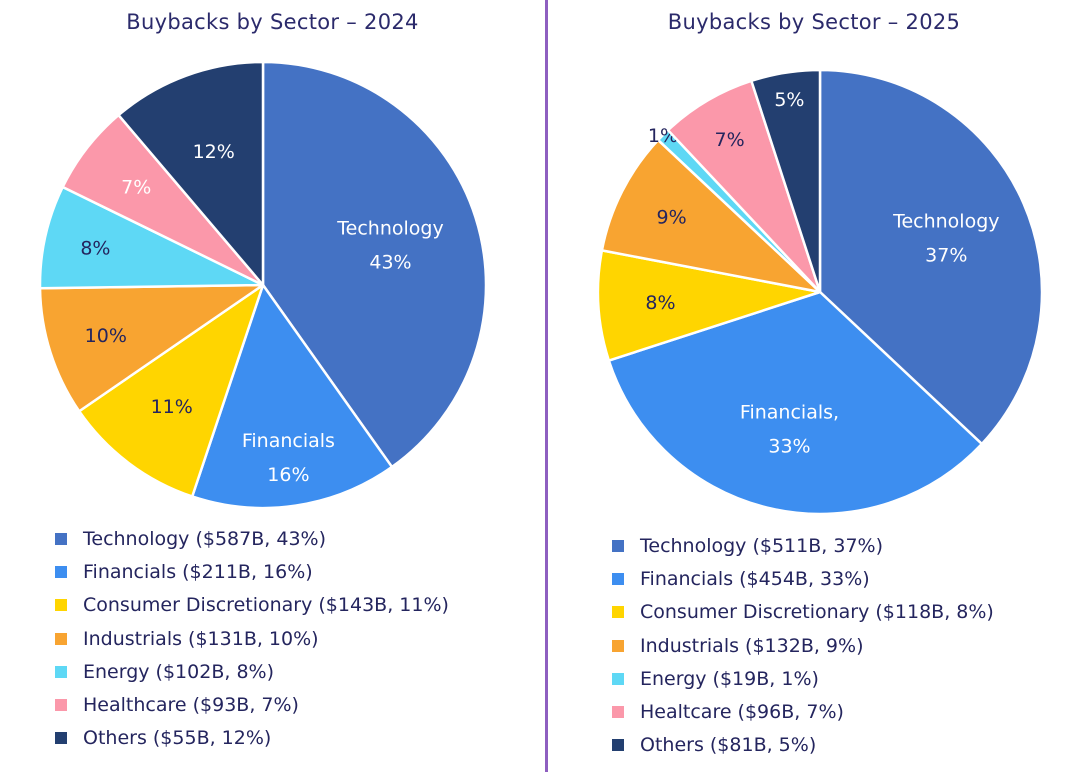  Describe the element at coordinates (672, 217) in the screenshot. I see `slice-label-industrials-2025: 9%` at that location.